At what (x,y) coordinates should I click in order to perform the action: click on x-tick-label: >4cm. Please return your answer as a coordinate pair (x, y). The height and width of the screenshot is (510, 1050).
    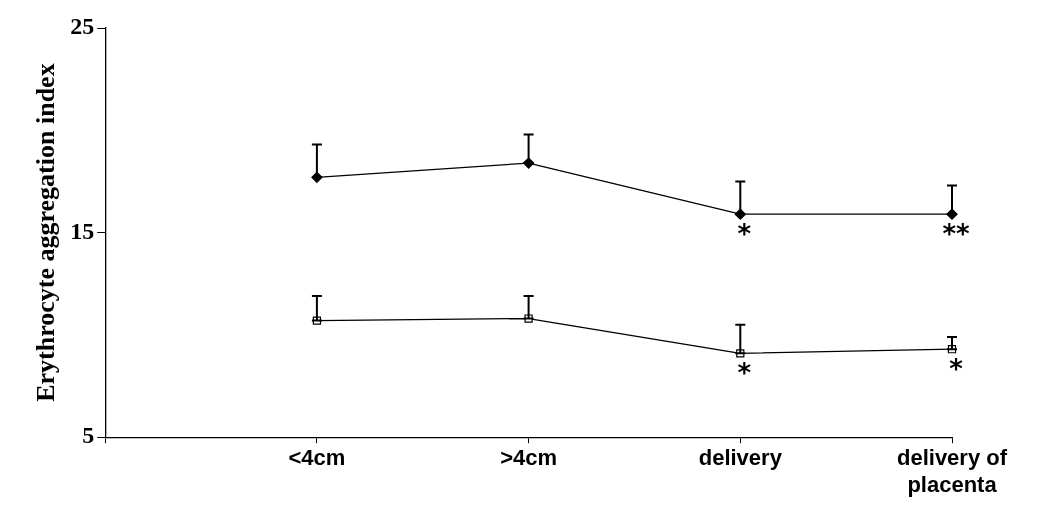
    Looking at the image, I should click on (529, 458).